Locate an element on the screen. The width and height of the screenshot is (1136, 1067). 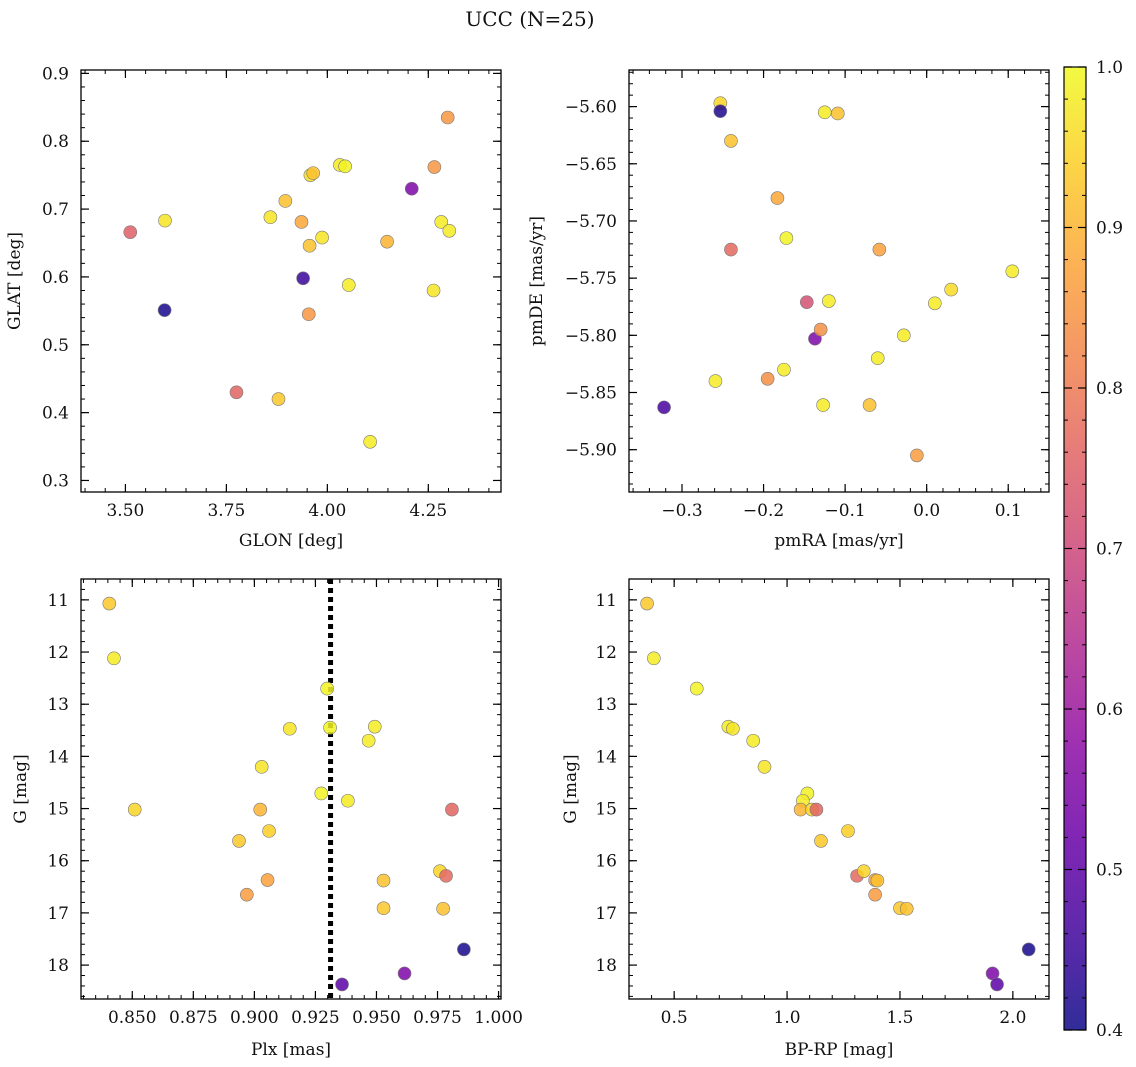
x-tick-label: 3.50 is located at coordinates (125, 511).